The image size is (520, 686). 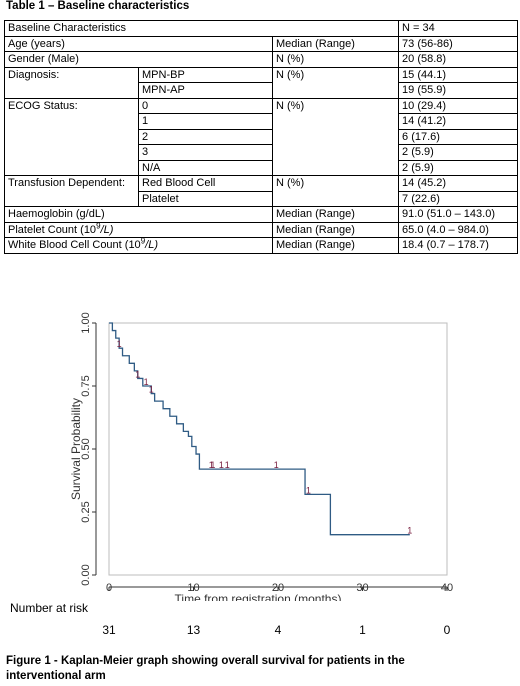 What do you see at coordinates (76, 449) in the screenshot?
I see `y-axis-label: Survival Probability` at bounding box center [76, 449].